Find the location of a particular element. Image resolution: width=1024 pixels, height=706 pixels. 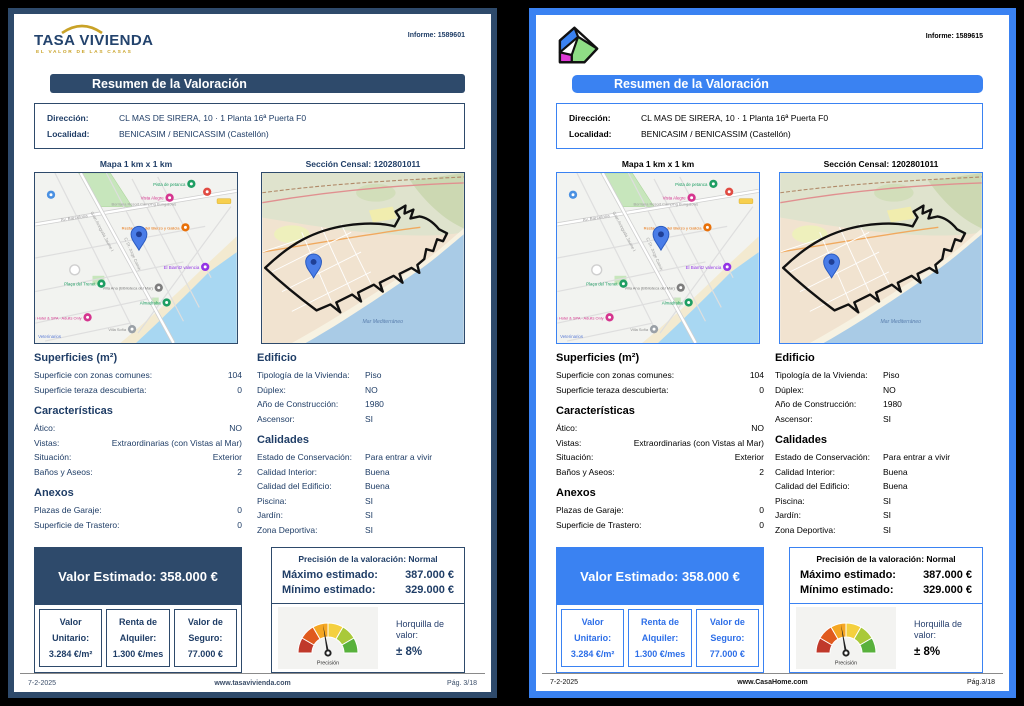

map-caption: Mapa 1 km x 1 km is located at coordinates (136, 164).